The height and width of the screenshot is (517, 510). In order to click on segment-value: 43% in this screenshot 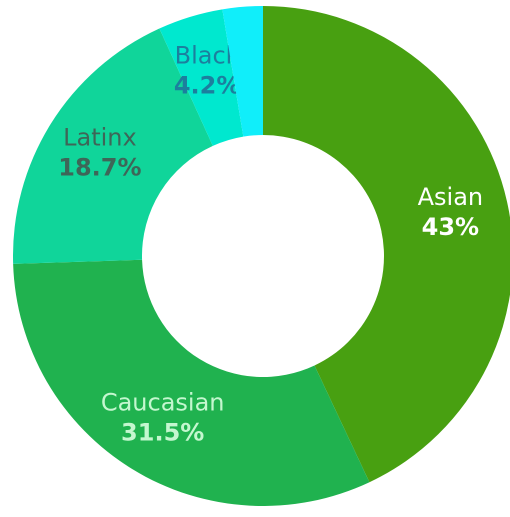, I will do `click(450, 227)`.